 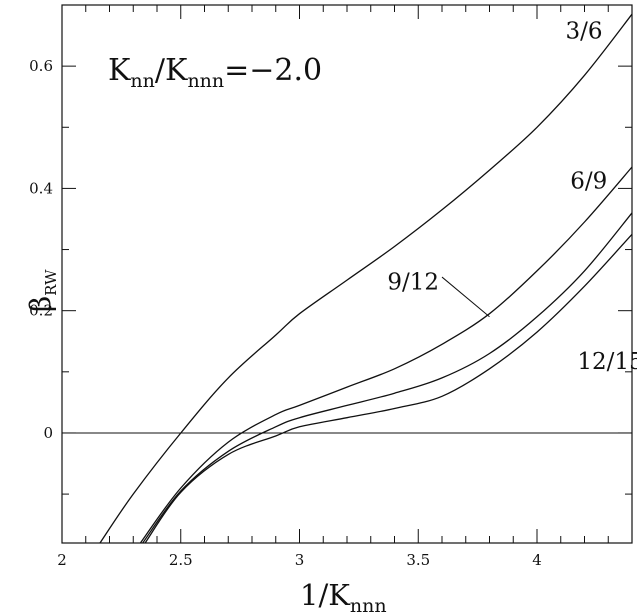 I want to click on y-tick-label: 0.2, so click(x=41, y=311).